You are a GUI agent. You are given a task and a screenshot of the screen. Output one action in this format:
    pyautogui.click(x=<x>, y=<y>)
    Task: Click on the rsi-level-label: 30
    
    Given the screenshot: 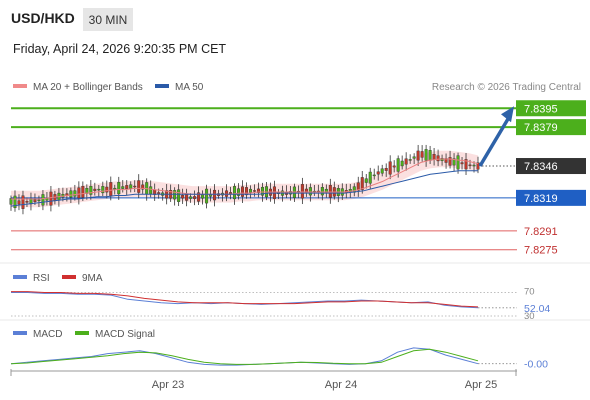 What is the action you would take?
    pyautogui.click(x=529, y=316)
    